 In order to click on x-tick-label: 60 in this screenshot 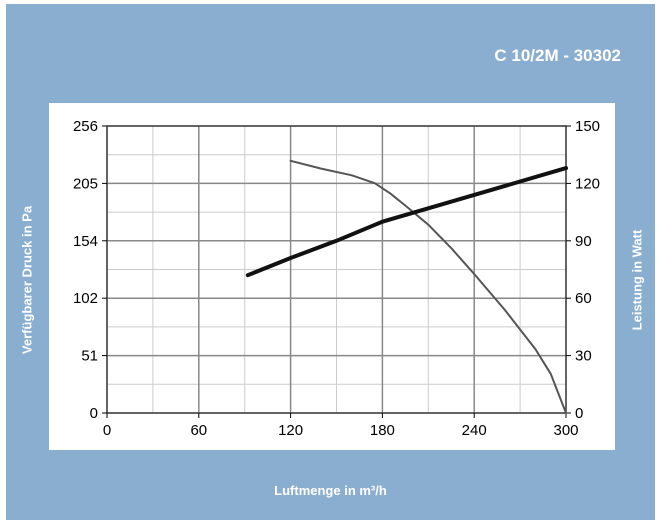, I will do `click(198, 430)`.